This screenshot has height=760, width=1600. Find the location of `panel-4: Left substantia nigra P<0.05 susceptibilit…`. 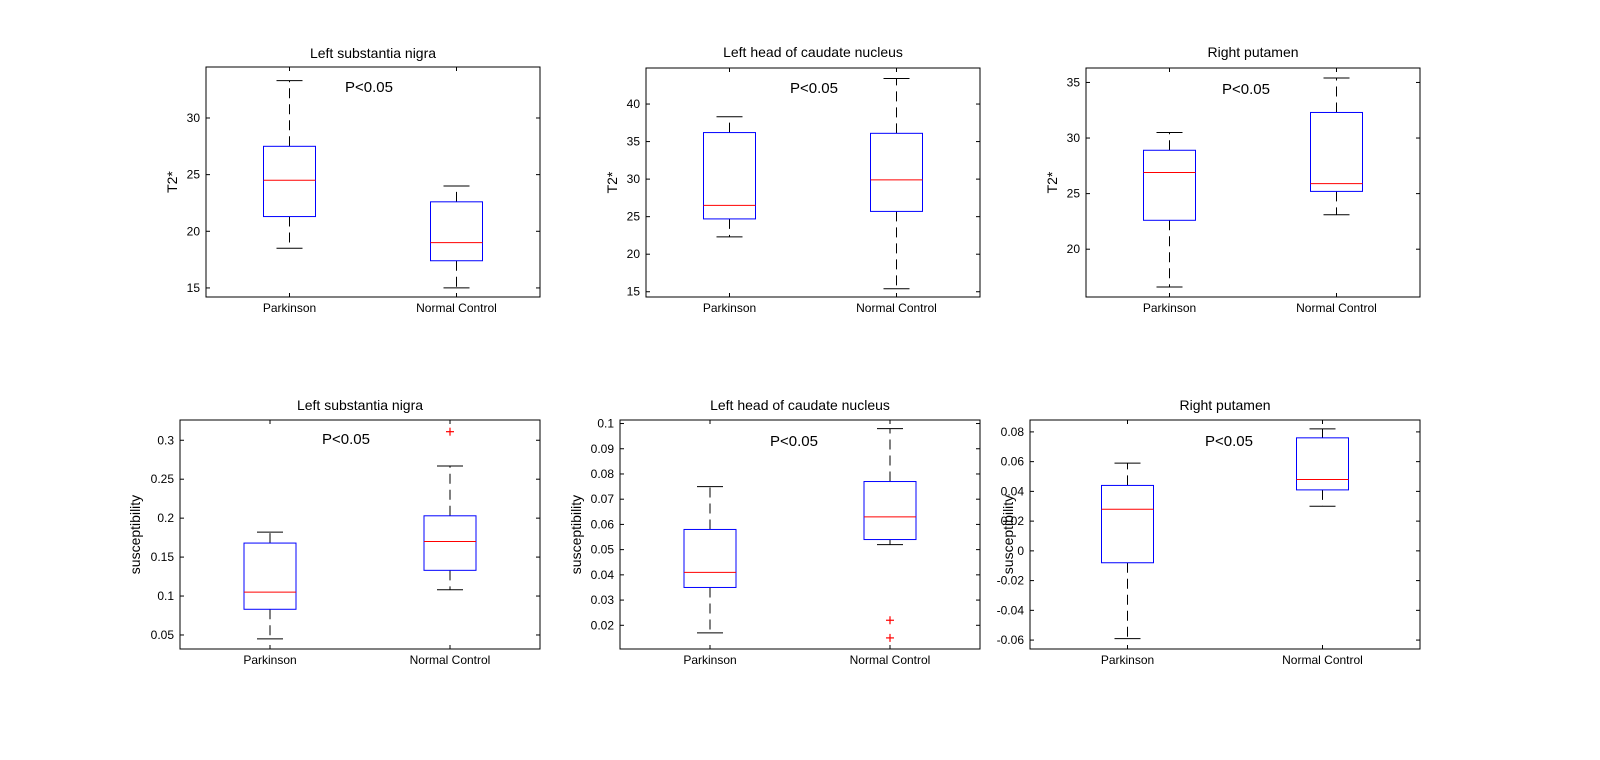

panel-4: Left substantia nigra P<0.05 susceptibilit… is located at coordinates (334, 532).